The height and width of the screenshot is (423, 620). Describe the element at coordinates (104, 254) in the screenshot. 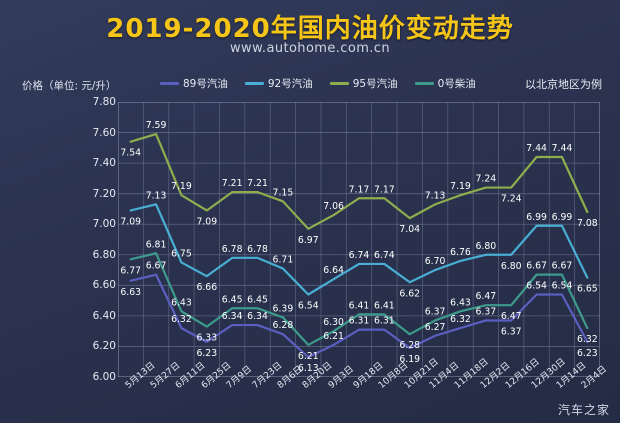

I see `y-tick-label: 6.80` at that location.